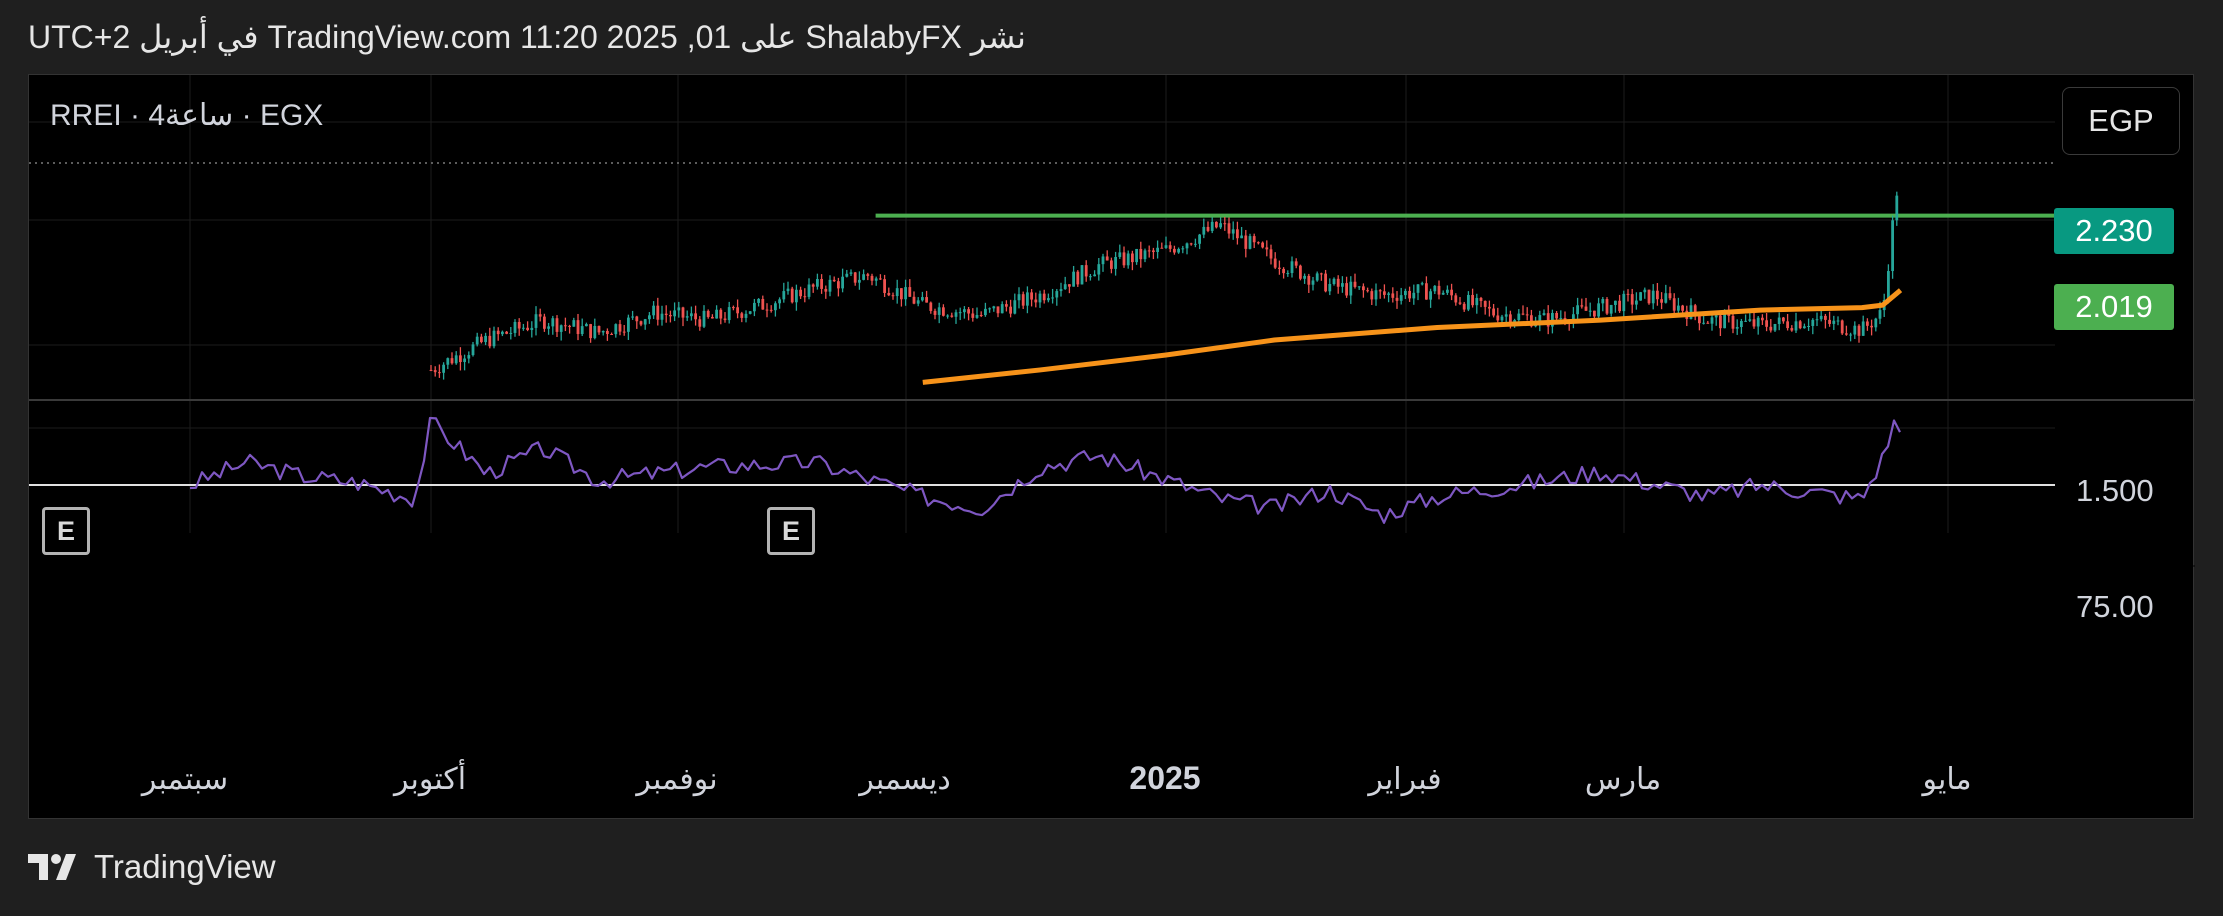 This screenshot has height=916, width=2223. Describe the element at coordinates (2114, 231) in the screenshot. I see `last-price-tag: 2.230` at that location.